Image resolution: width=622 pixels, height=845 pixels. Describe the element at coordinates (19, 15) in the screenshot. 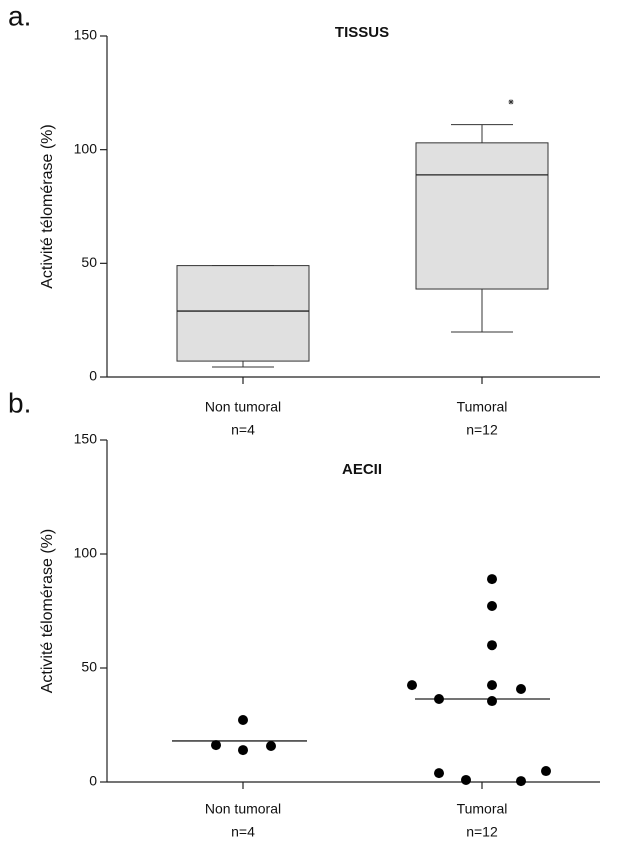

I see `panel-label: a.` at that location.